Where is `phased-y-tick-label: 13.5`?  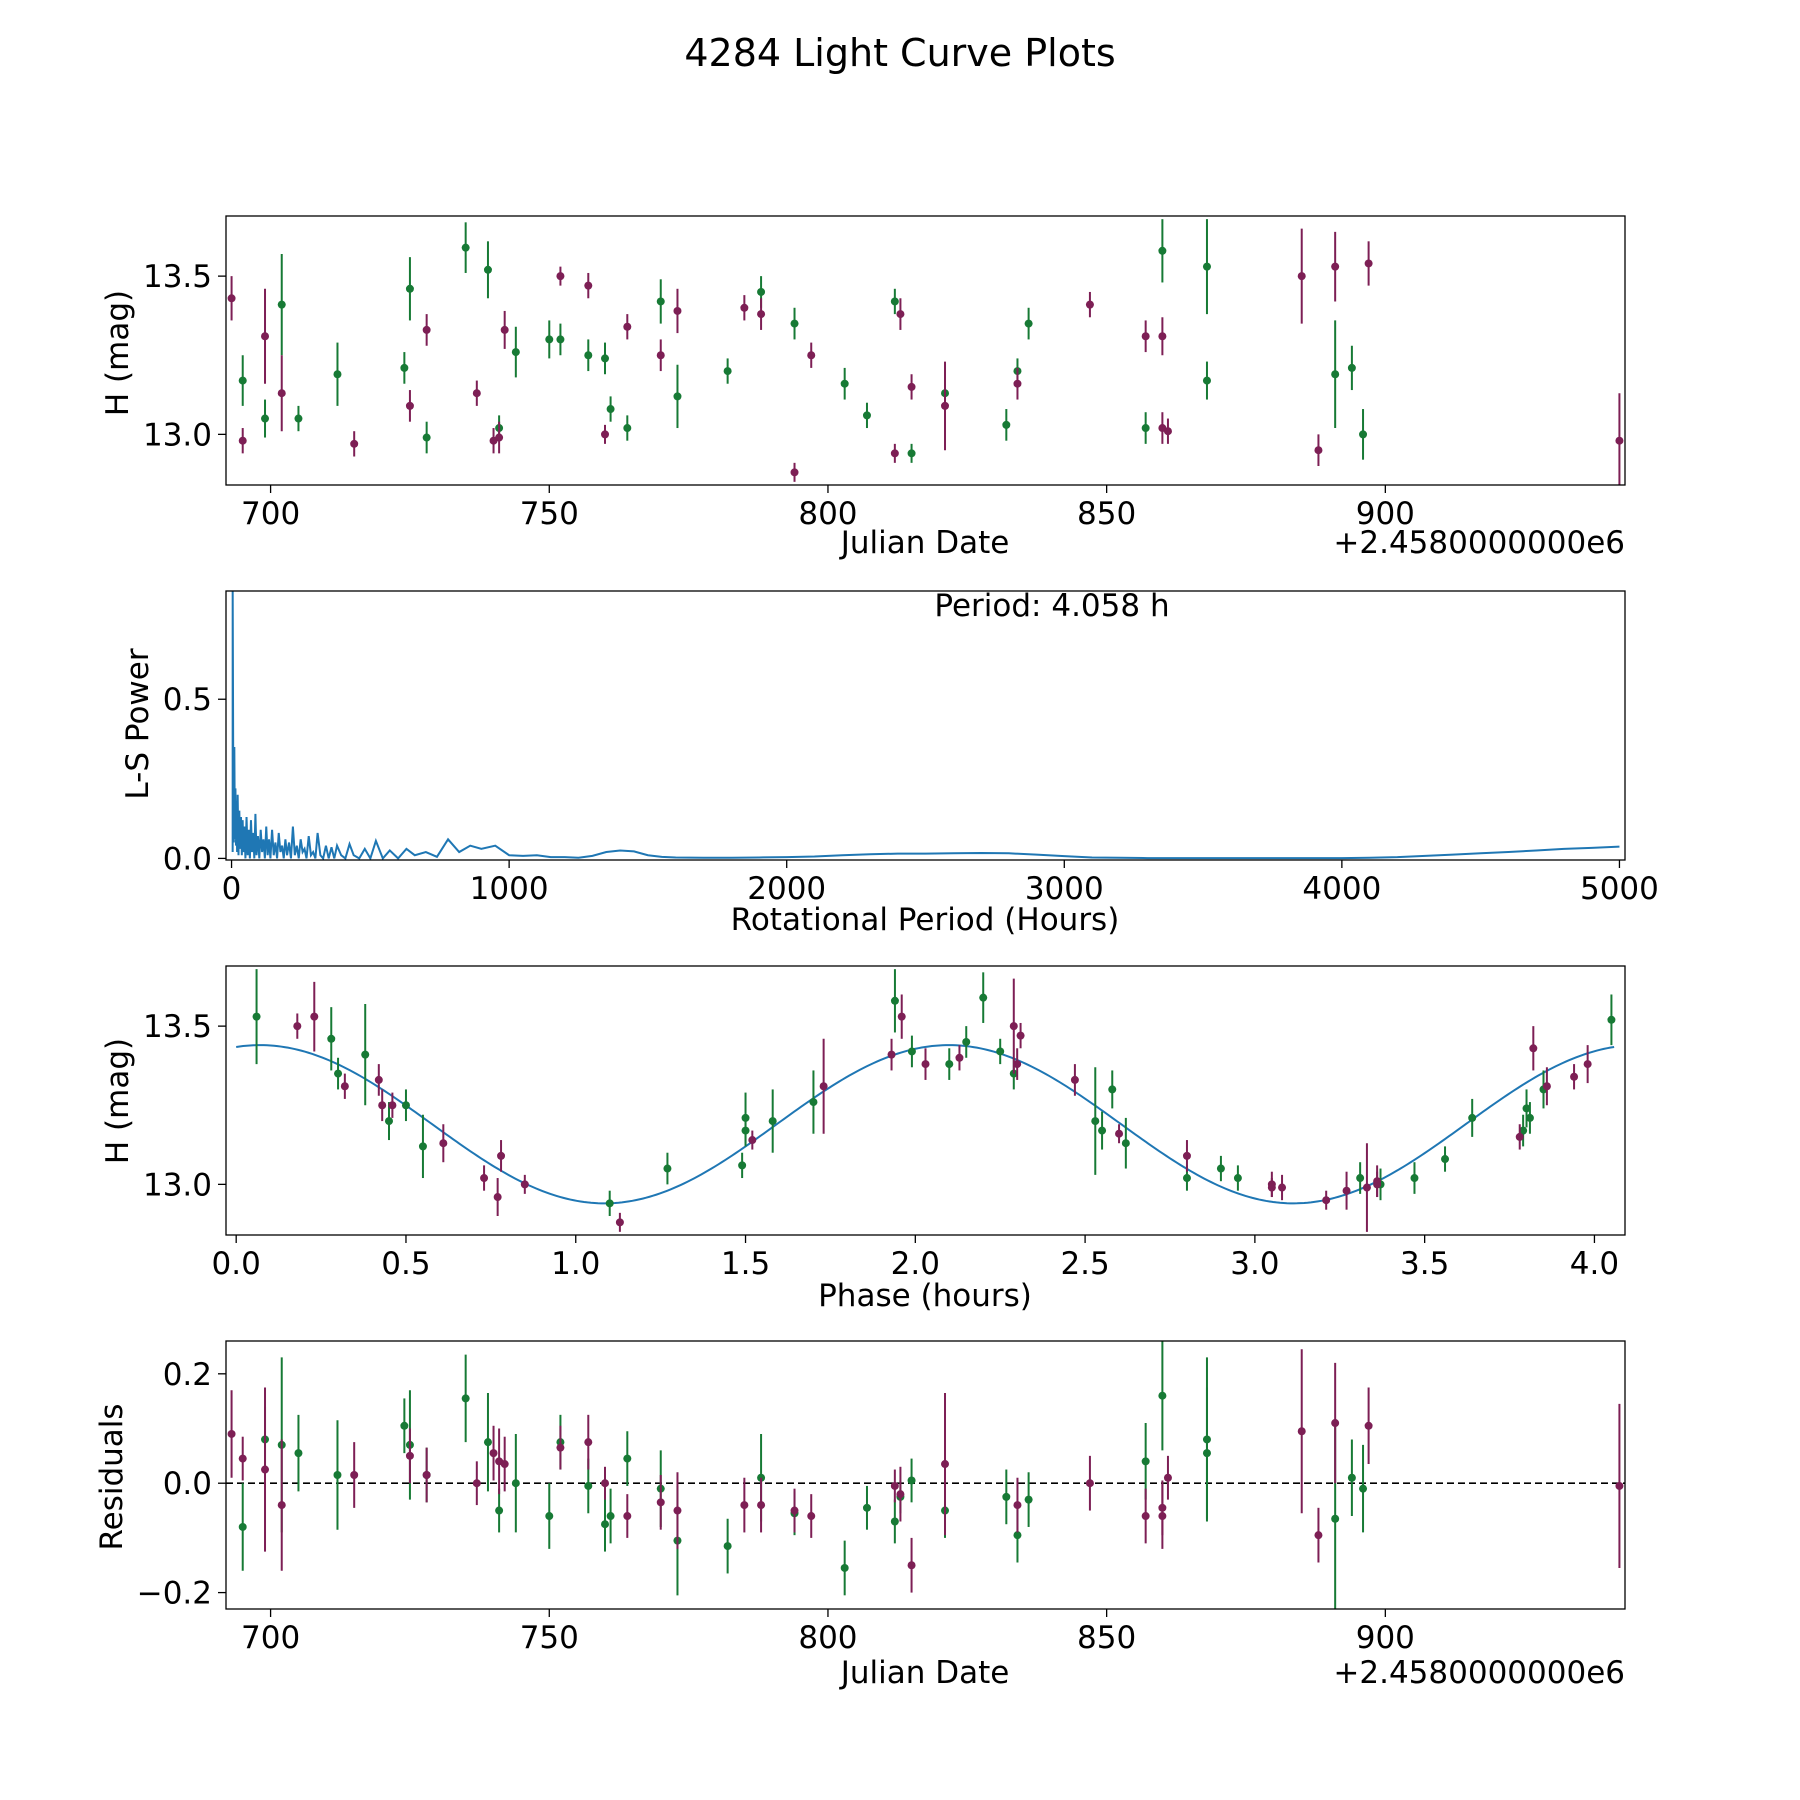 phased-y-tick-label: 13.5 is located at coordinates (177, 1027).